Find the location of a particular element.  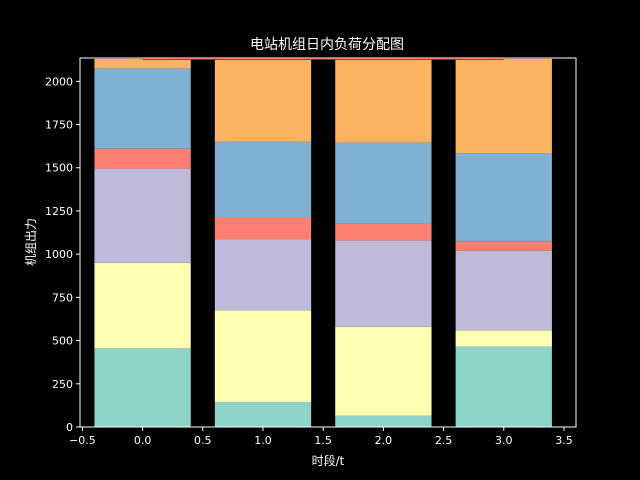

y-tick-label: 1250 is located at coordinates (59, 211).